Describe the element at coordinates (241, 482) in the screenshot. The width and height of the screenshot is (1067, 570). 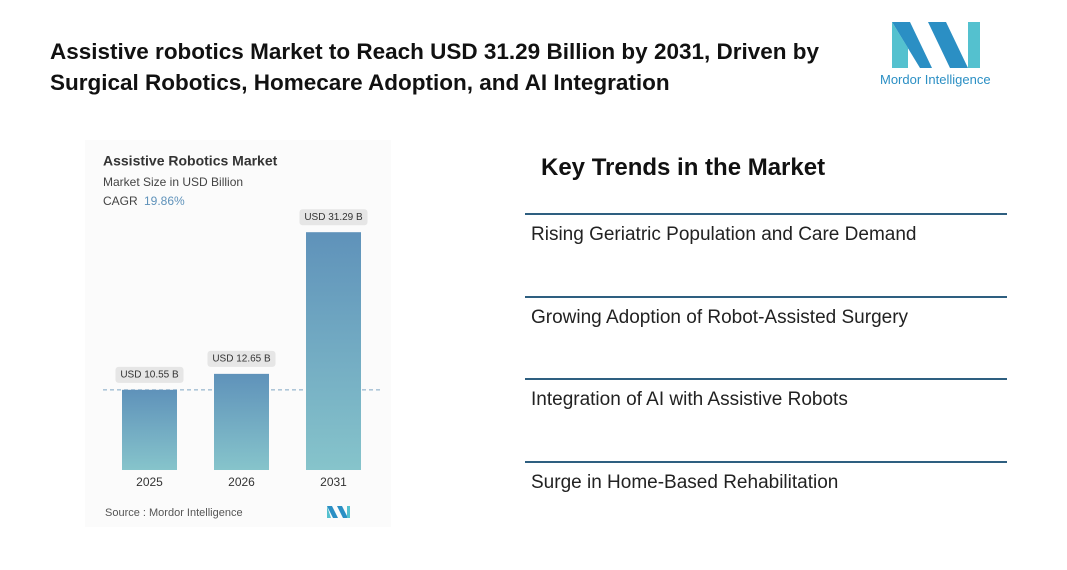
I see `x-tick-label: 2026` at that location.